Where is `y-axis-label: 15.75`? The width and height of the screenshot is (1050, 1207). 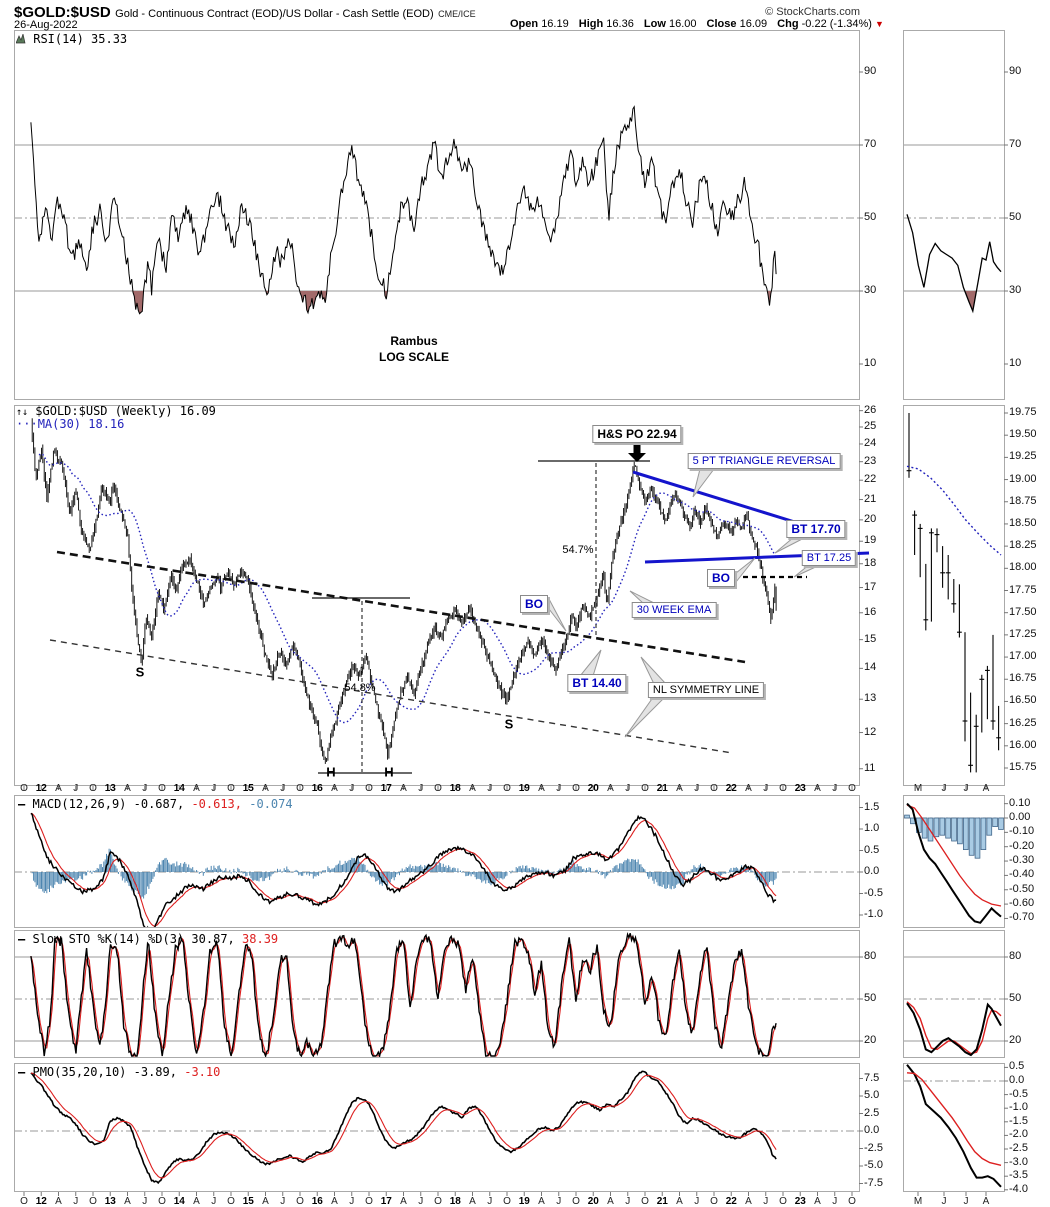
y-axis-label: 15.75 is located at coordinates (1023, 767).